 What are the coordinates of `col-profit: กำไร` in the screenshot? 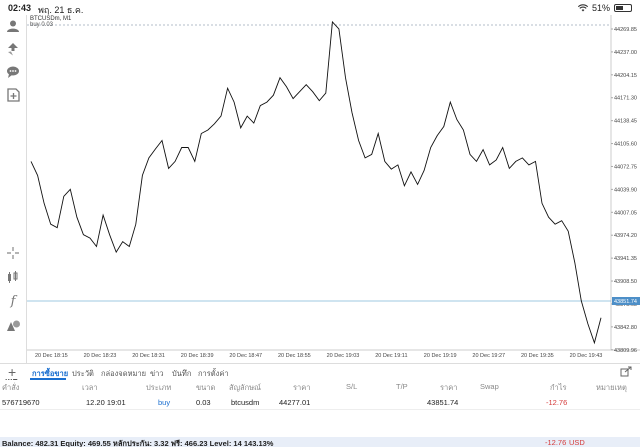 It's located at (558, 387).